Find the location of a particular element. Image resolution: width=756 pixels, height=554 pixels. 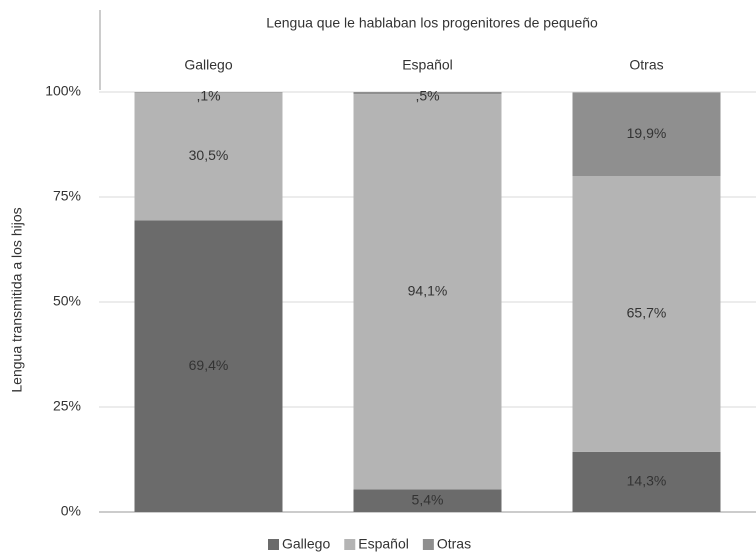

legend: Gallego Español Otras is located at coordinates (369, 544).